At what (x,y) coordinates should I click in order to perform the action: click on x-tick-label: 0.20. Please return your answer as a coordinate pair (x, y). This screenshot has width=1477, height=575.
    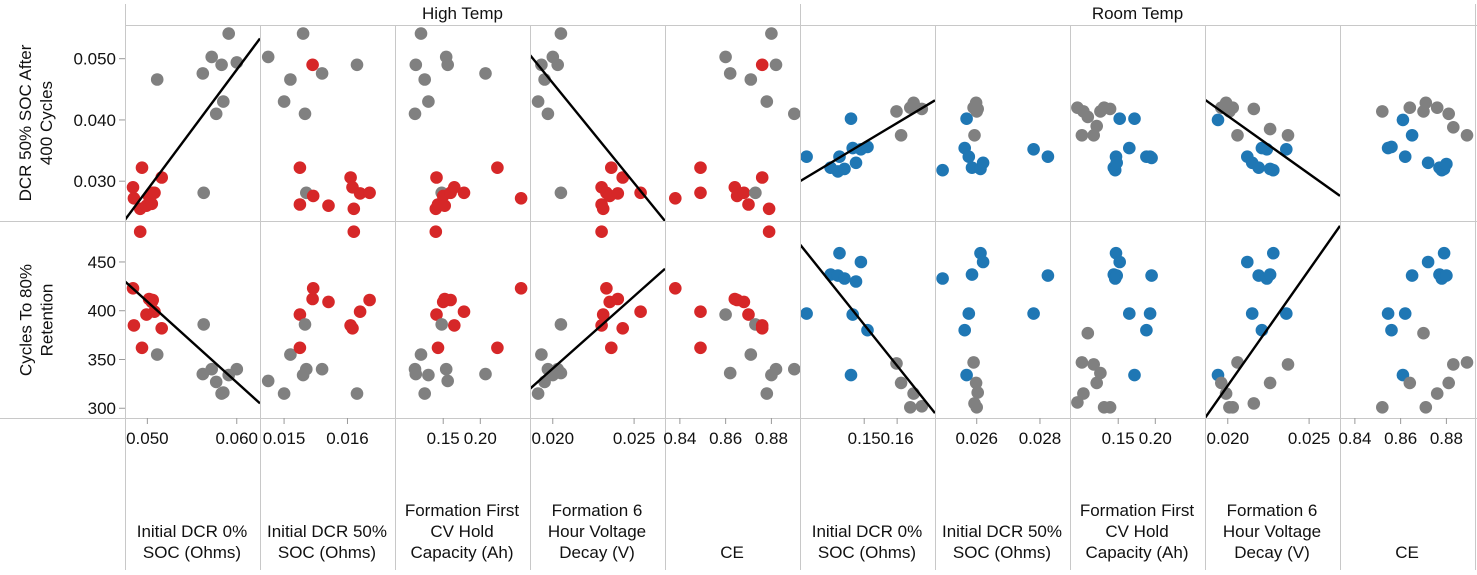
    Looking at the image, I should click on (1155, 438).